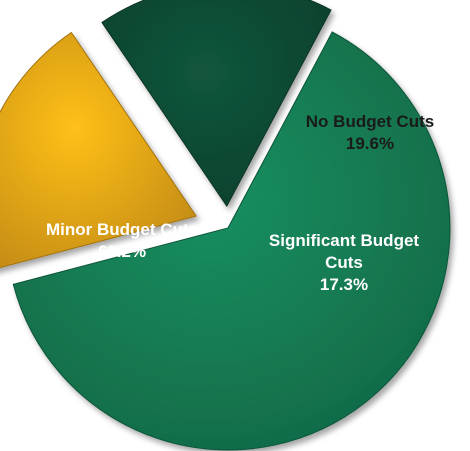 The height and width of the screenshot is (451, 470). Describe the element at coordinates (122, 229) in the screenshot. I see `slice-name-label: Minor Budget Cuts` at that location.